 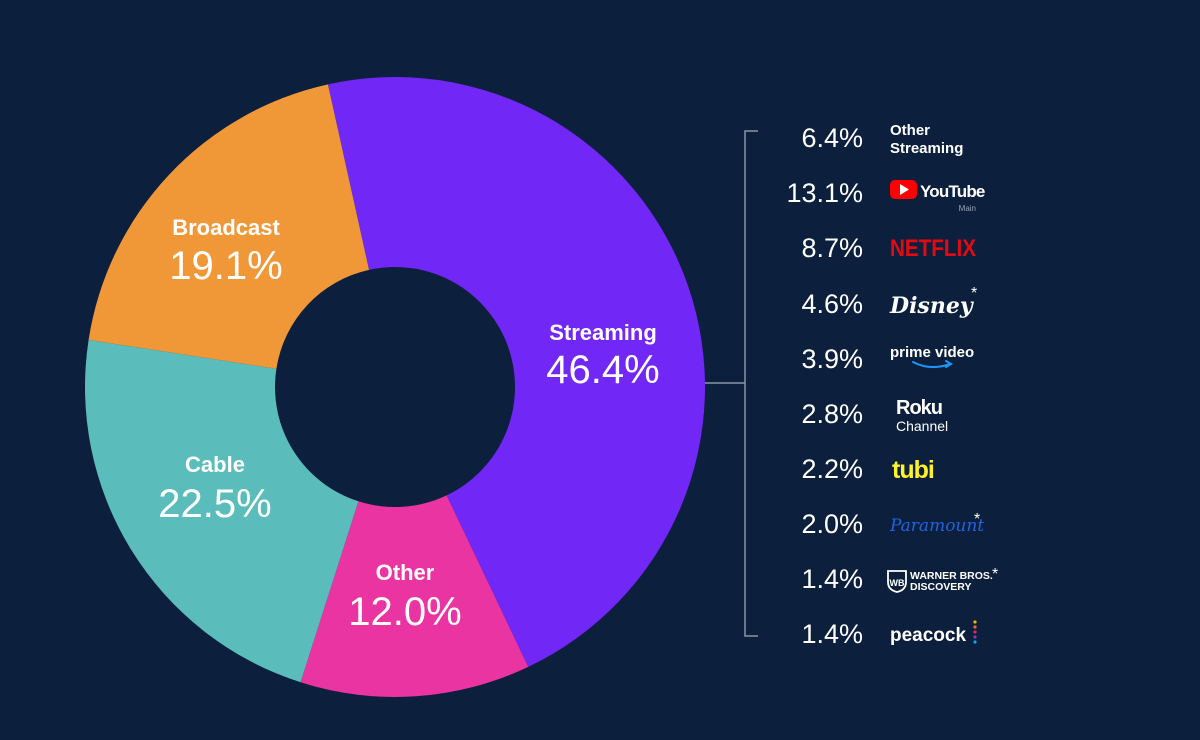 What do you see at coordinates (888, 248) in the screenshot?
I see `breakdown-row: 8.7% NETFLIX` at bounding box center [888, 248].